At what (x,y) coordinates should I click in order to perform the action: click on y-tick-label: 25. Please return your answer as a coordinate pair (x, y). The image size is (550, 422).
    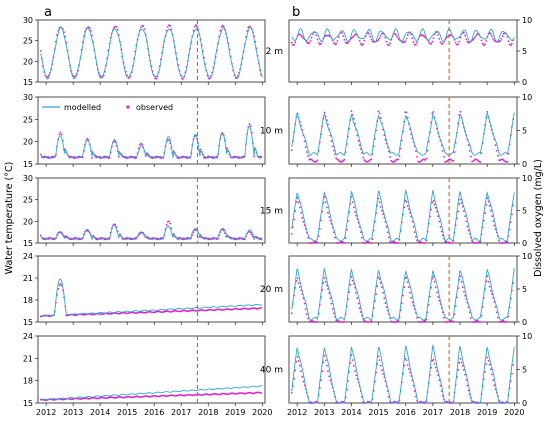
    Looking at the image, I should click on (28, 200).